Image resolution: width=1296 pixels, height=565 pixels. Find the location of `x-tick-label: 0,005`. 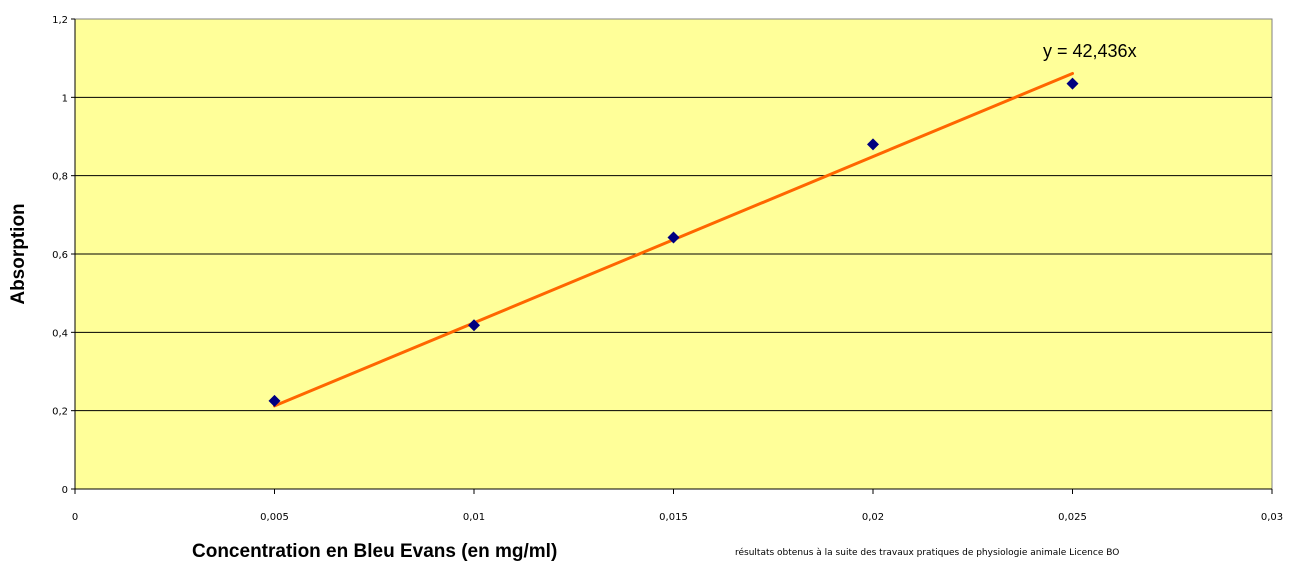

x-tick-label: 0,005 is located at coordinates (274, 517).